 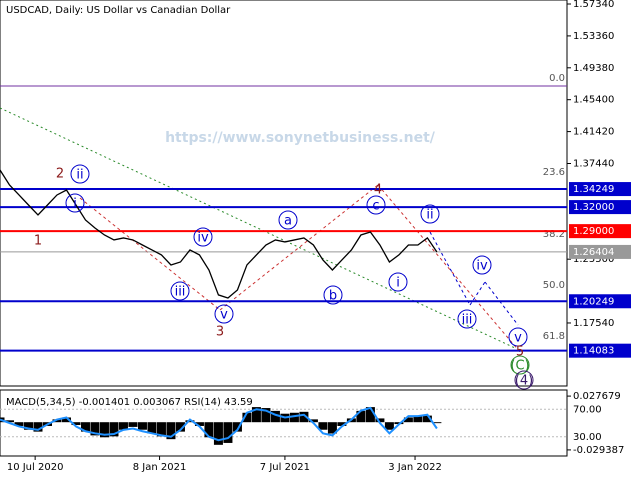 What do you see at coordinates (587, 437) in the screenshot?
I see `indicator-tick-label: 30.00` at bounding box center [587, 437].